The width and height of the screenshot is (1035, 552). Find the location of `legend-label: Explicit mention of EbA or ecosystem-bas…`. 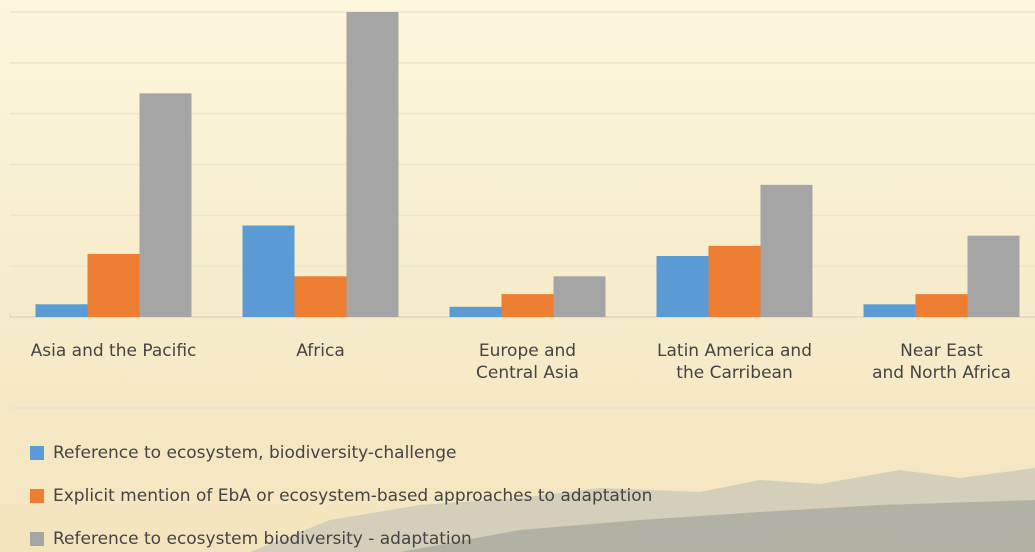

legend-label: Explicit mention of EbA or ecosystem-bas… is located at coordinates (352, 496).